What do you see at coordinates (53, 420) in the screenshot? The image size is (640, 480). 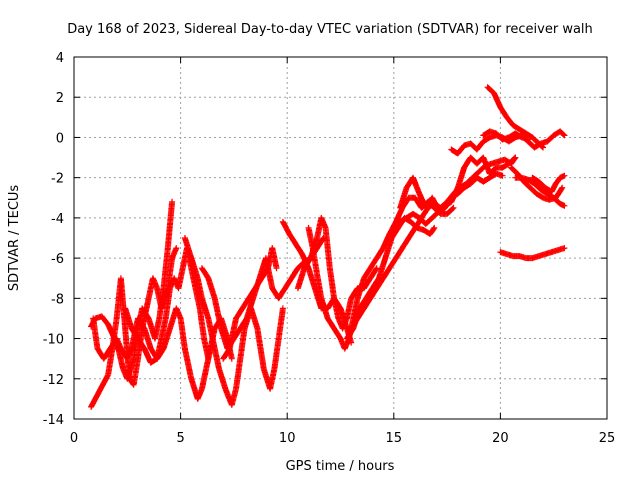 I see `y-tick-label: -14` at bounding box center [53, 420].